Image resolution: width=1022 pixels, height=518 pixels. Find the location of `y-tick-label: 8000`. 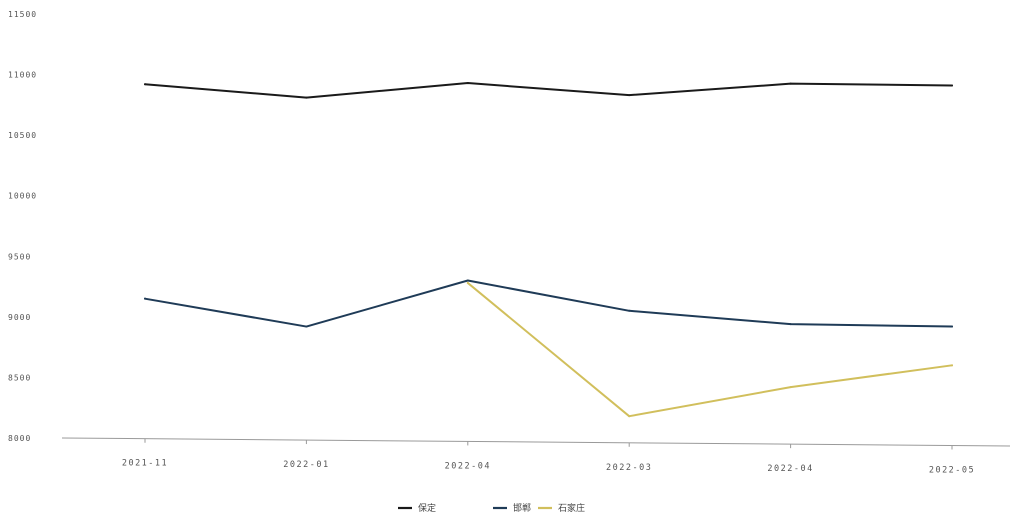

y-tick-label: 8000 is located at coordinates (19, 438).